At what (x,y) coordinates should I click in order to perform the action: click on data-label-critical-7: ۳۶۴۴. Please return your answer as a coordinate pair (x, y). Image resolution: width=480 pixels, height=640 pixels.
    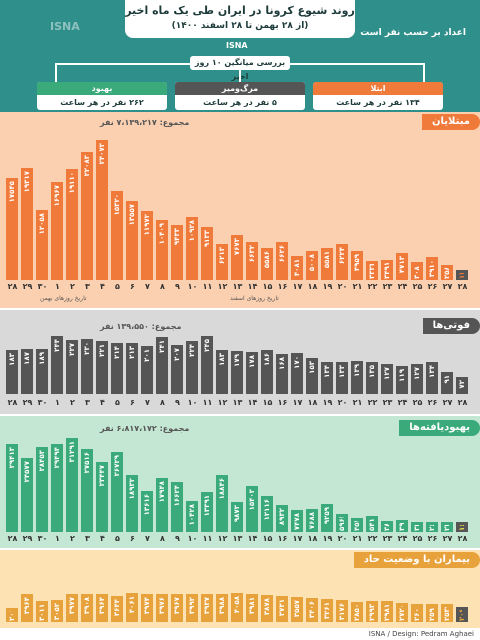
    Looking at the image, I should click on (117, 608).